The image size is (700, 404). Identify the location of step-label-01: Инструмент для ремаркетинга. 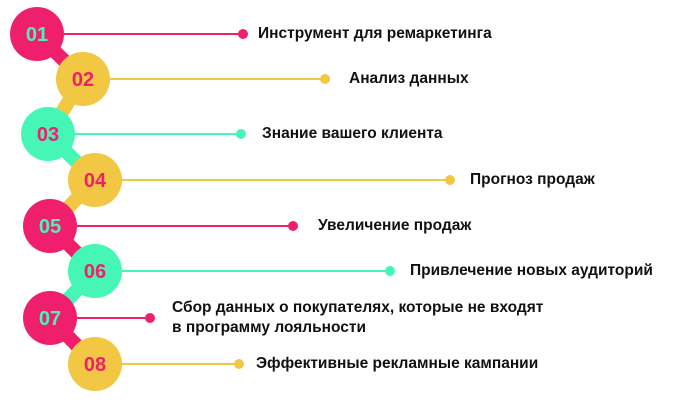
(375, 33).